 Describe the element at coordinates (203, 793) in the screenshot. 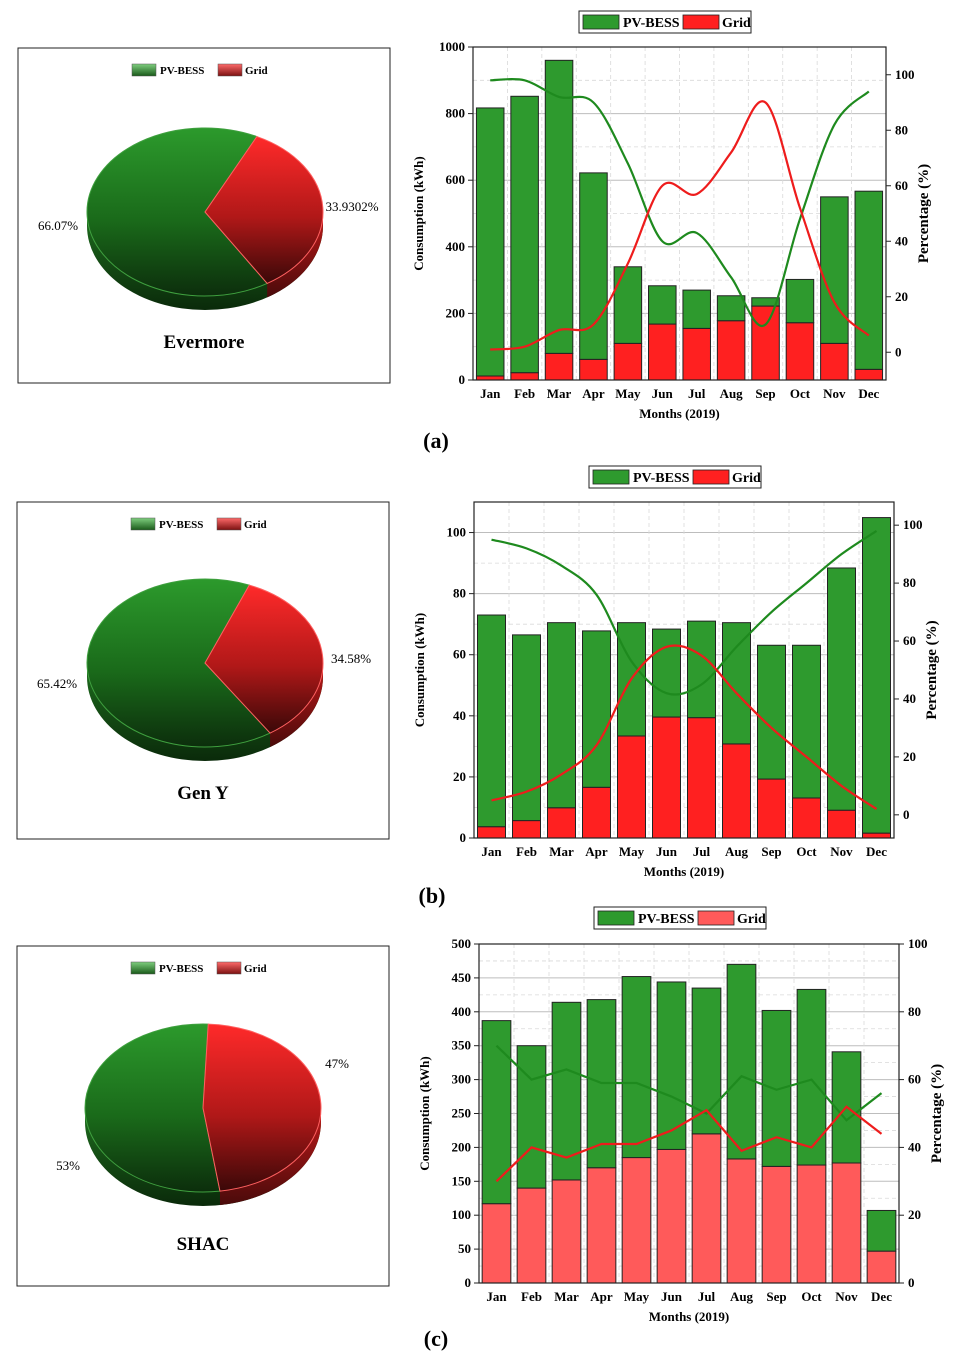

I see `pie-title: Gen Y` at that location.